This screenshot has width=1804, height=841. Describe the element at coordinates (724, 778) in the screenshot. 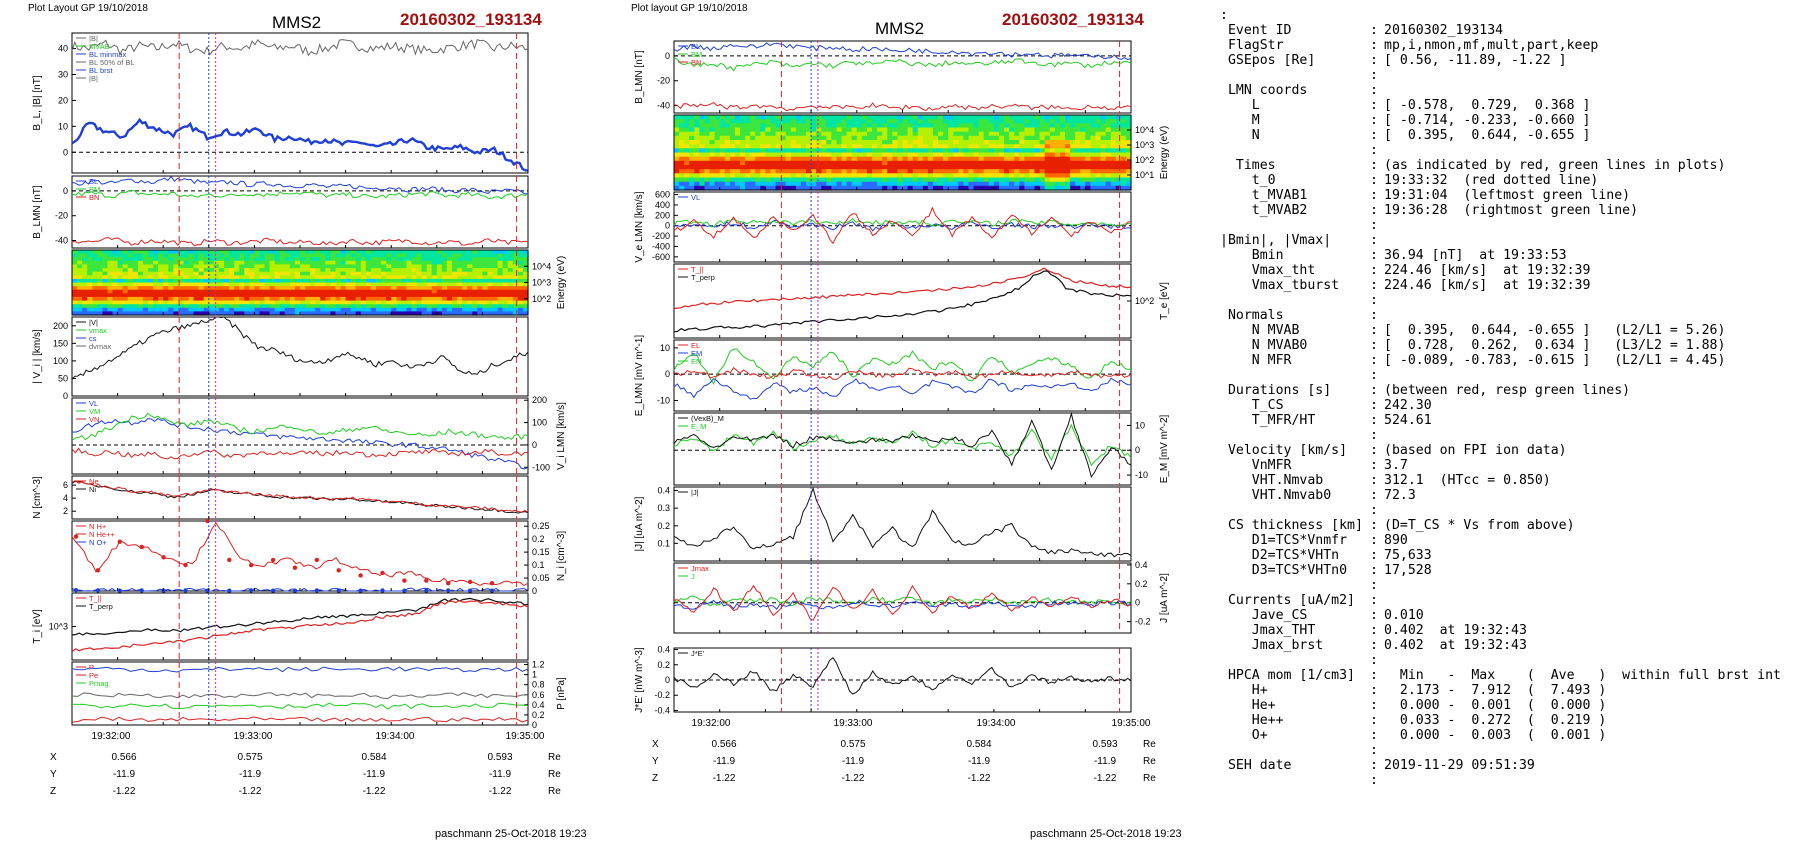

I see `ephemeris-value: -1.22` at that location.